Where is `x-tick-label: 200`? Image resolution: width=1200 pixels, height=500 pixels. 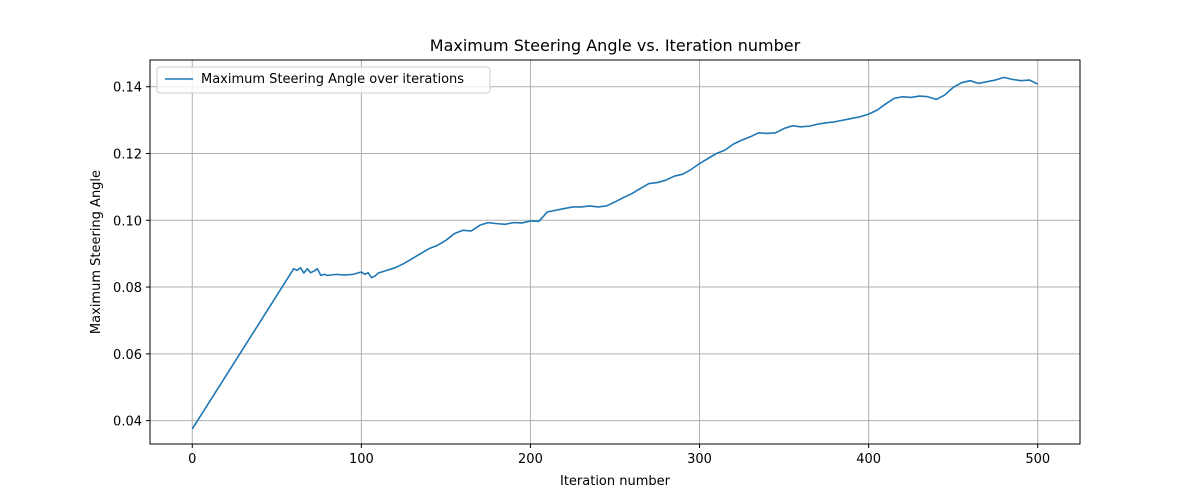
x-tick-label: 200 is located at coordinates (530, 459).